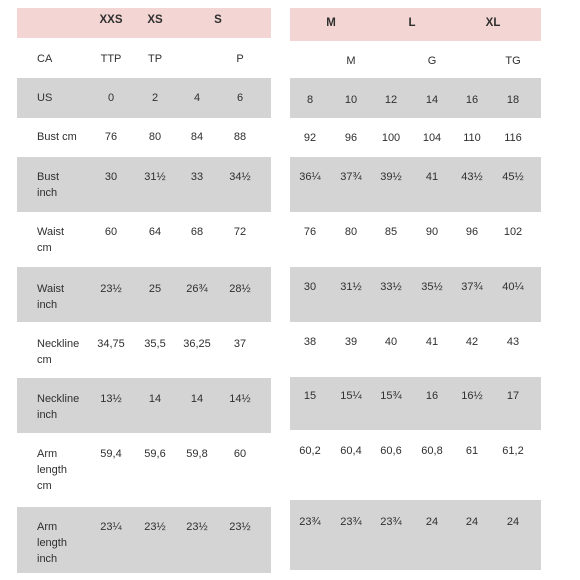 This screenshot has width=580, height=580. Describe the element at coordinates (111, 454) in the screenshot. I see `table-cell: 59,4` at that location.